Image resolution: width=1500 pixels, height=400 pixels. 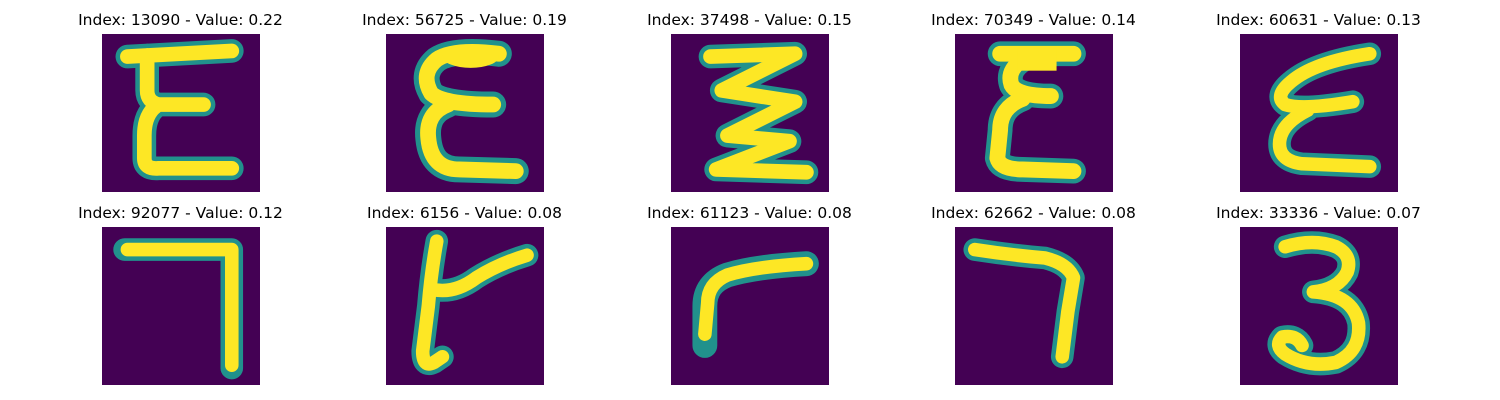 I want to click on image-panel: Index: 92077 - Value: 0.12, so click(x=180, y=289).